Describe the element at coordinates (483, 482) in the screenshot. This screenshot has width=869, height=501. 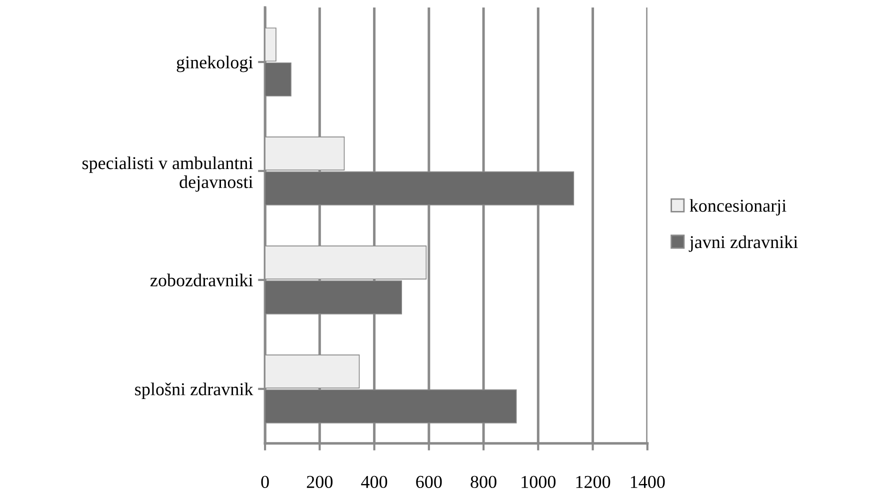
I see `x-tick-label: 800` at that location.